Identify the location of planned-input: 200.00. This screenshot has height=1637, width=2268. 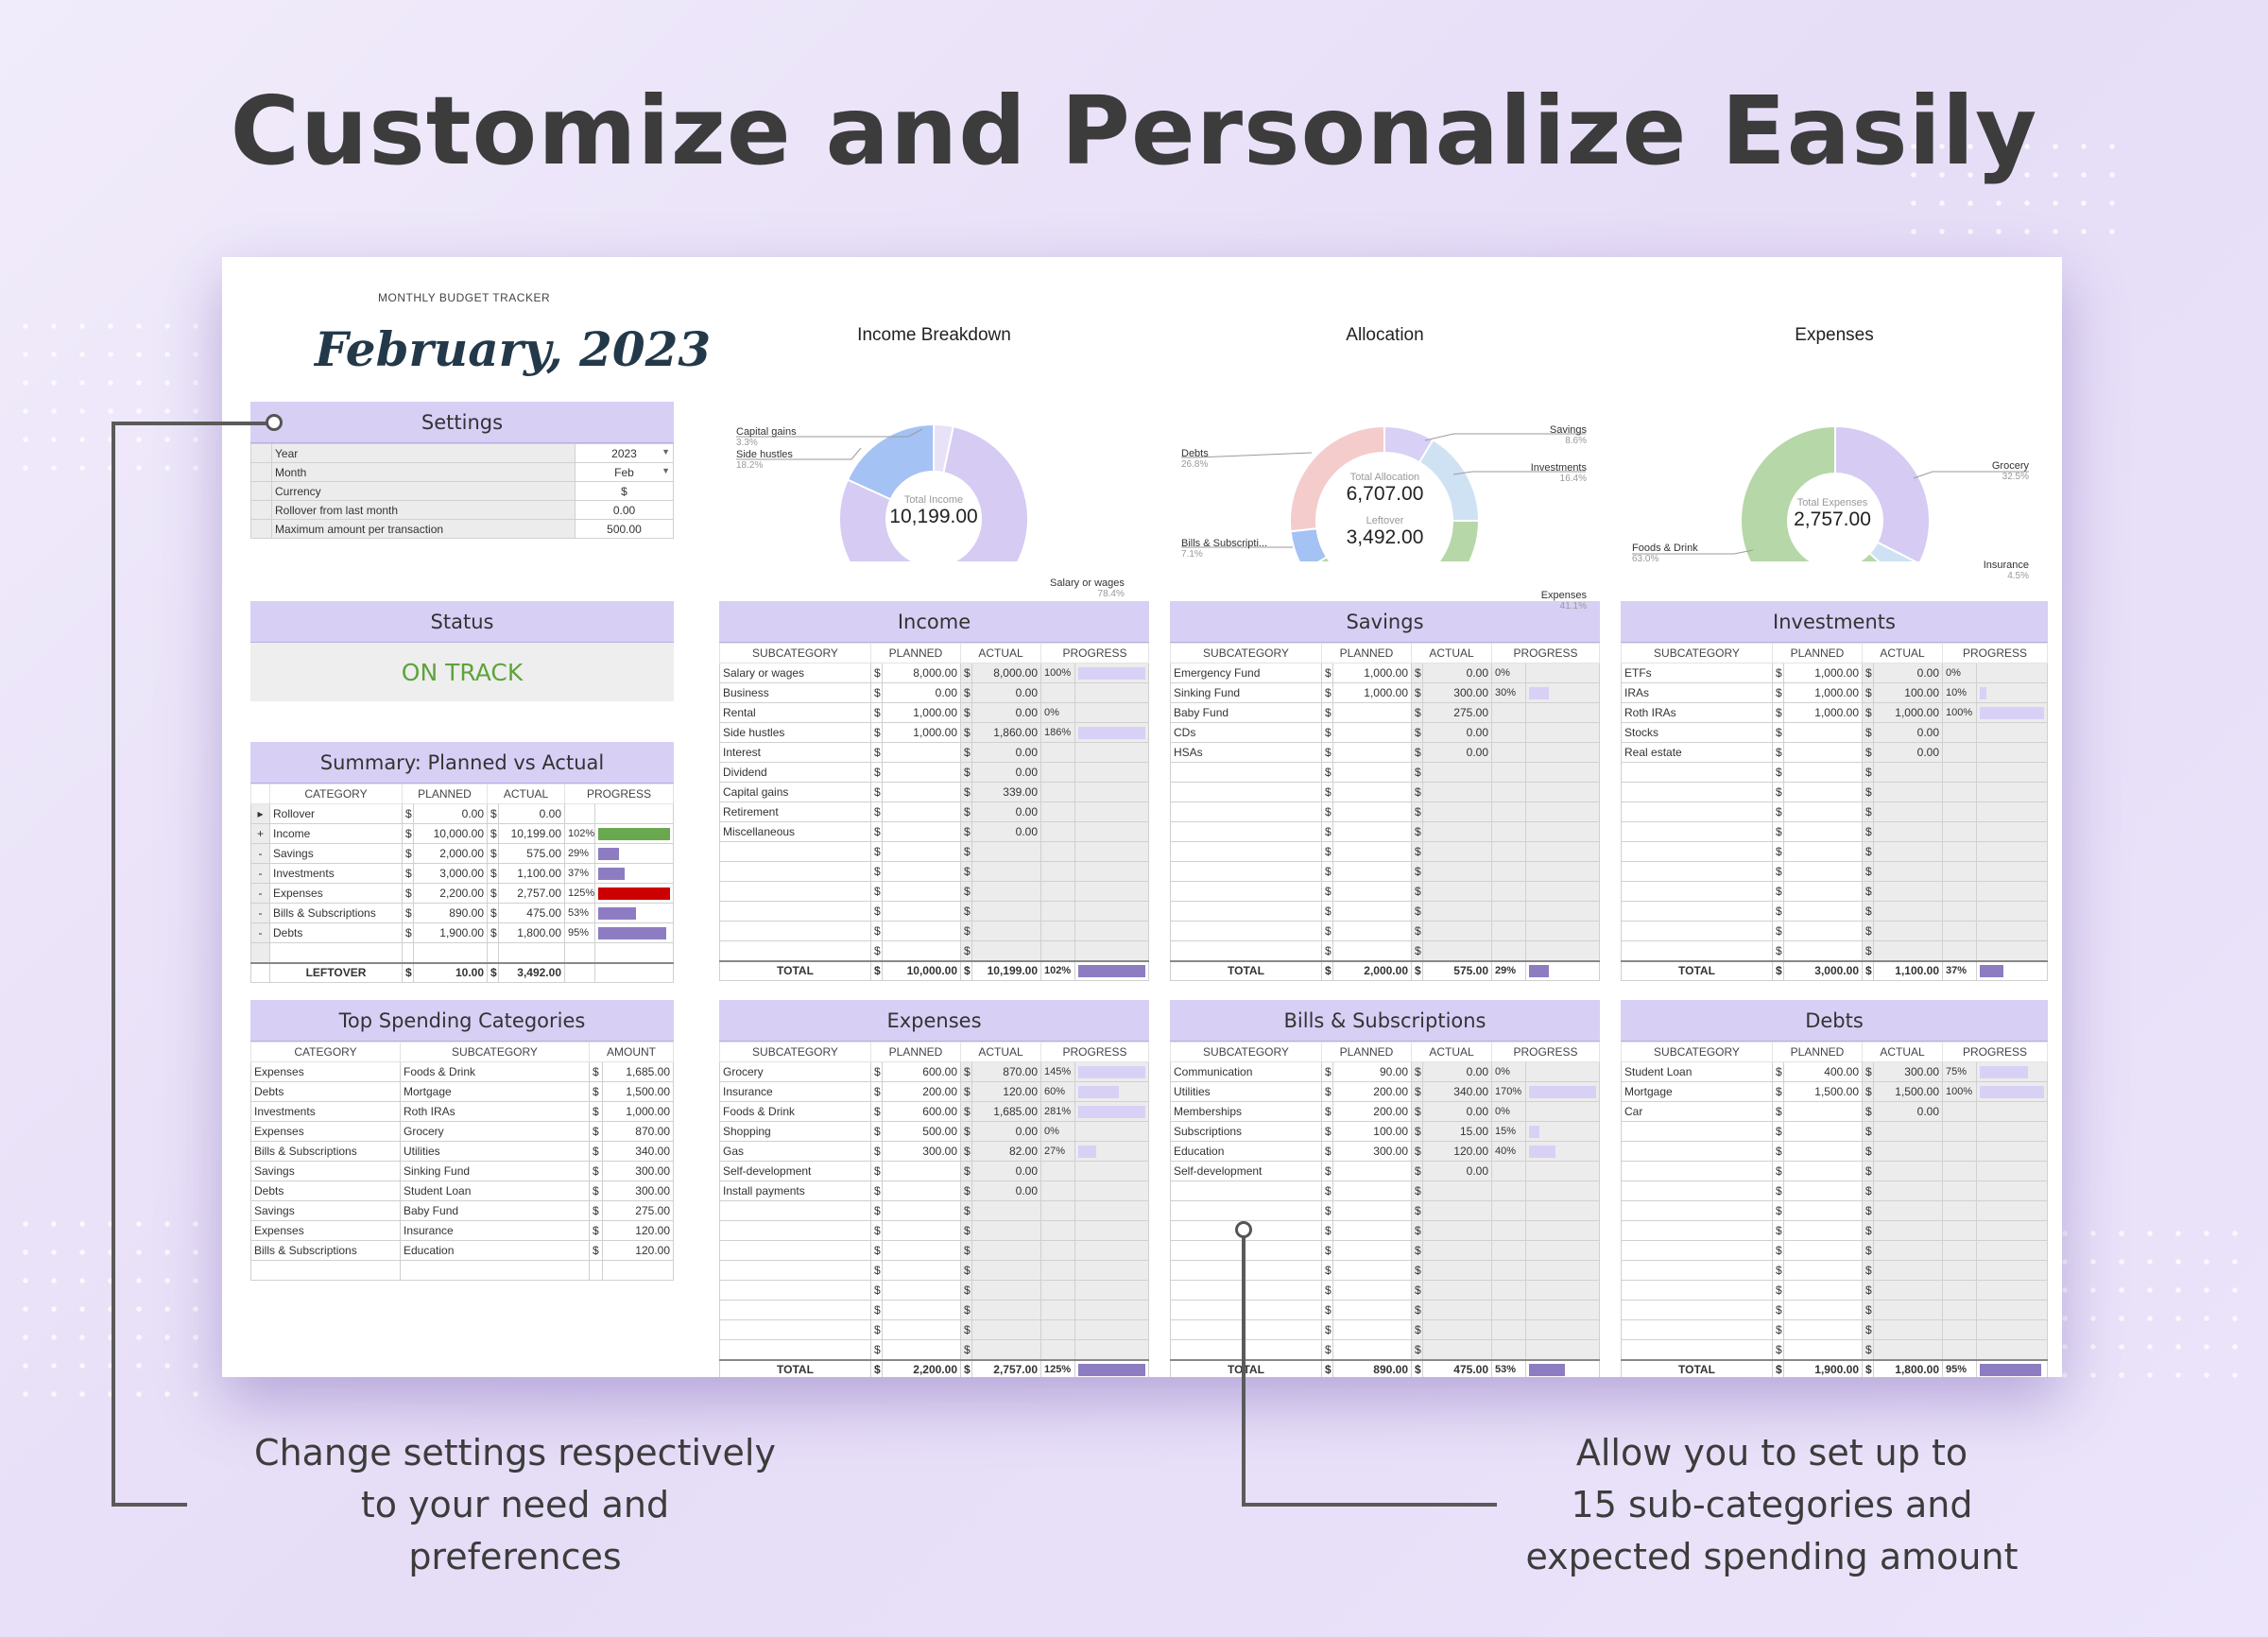
(921, 1091).